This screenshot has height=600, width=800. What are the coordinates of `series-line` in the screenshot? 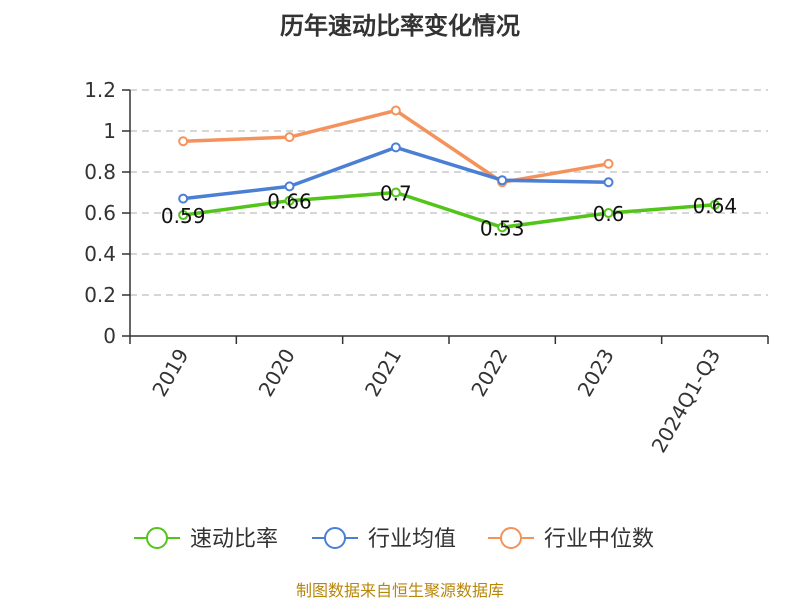 It's located at (448, 210).